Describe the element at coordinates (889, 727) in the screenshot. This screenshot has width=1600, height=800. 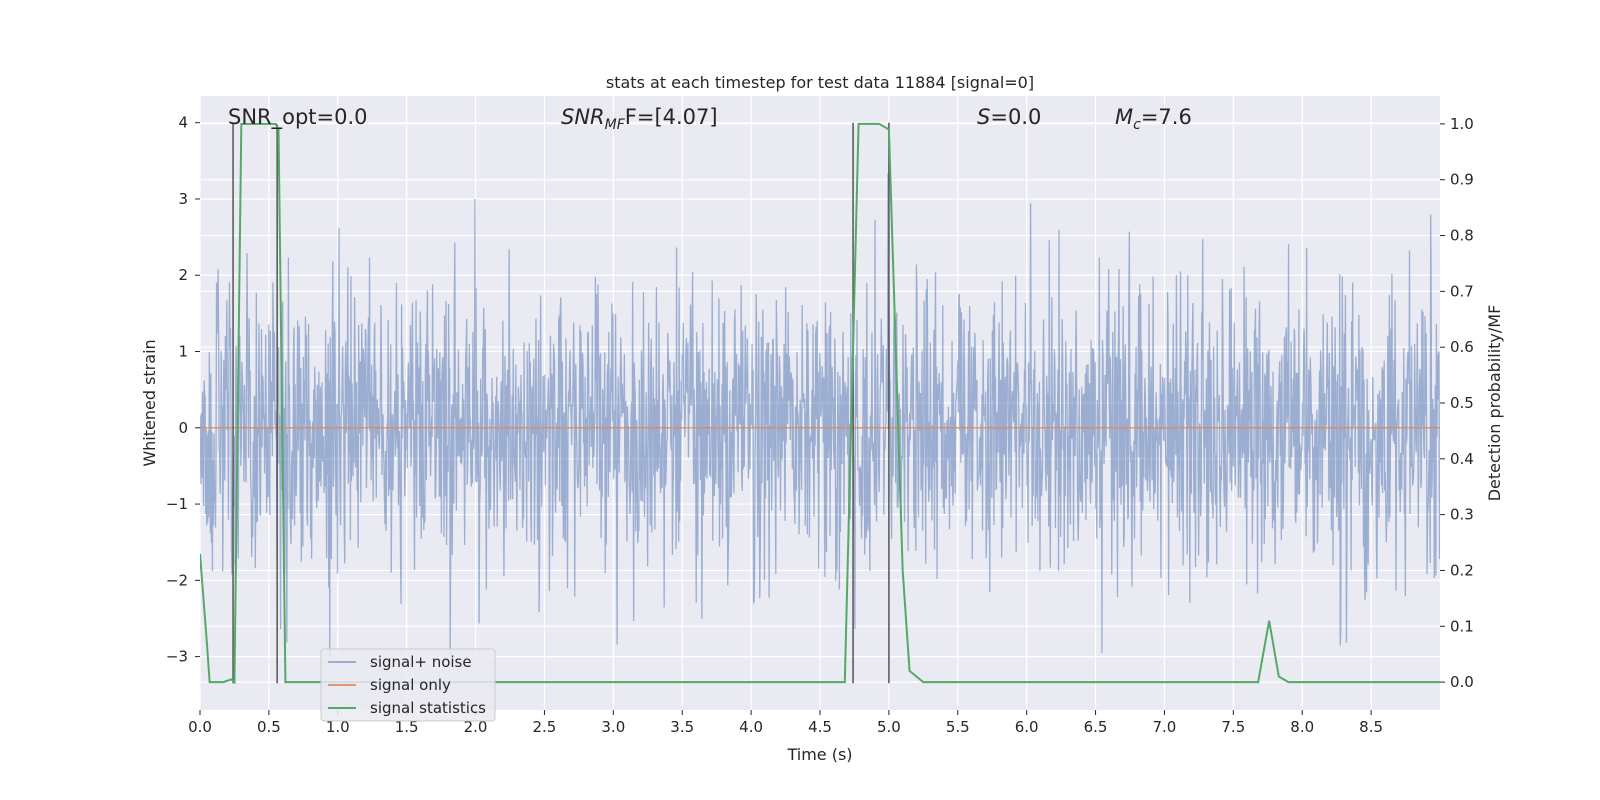
I see `x-tick-label: 5.0` at that location.